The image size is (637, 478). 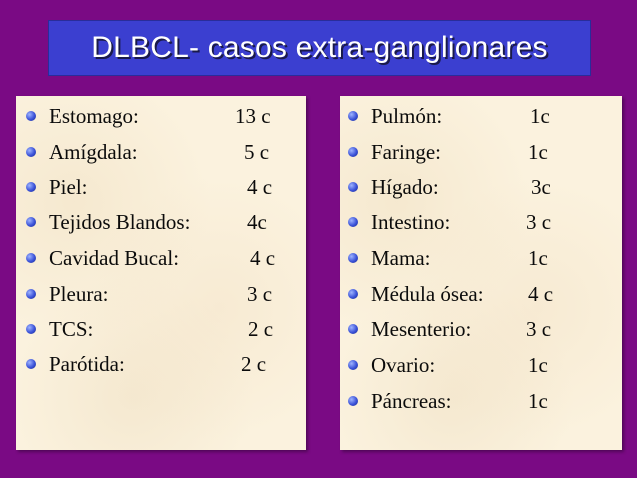 What do you see at coordinates (541, 186) in the screenshot?
I see `item-value: 3c` at bounding box center [541, 186].